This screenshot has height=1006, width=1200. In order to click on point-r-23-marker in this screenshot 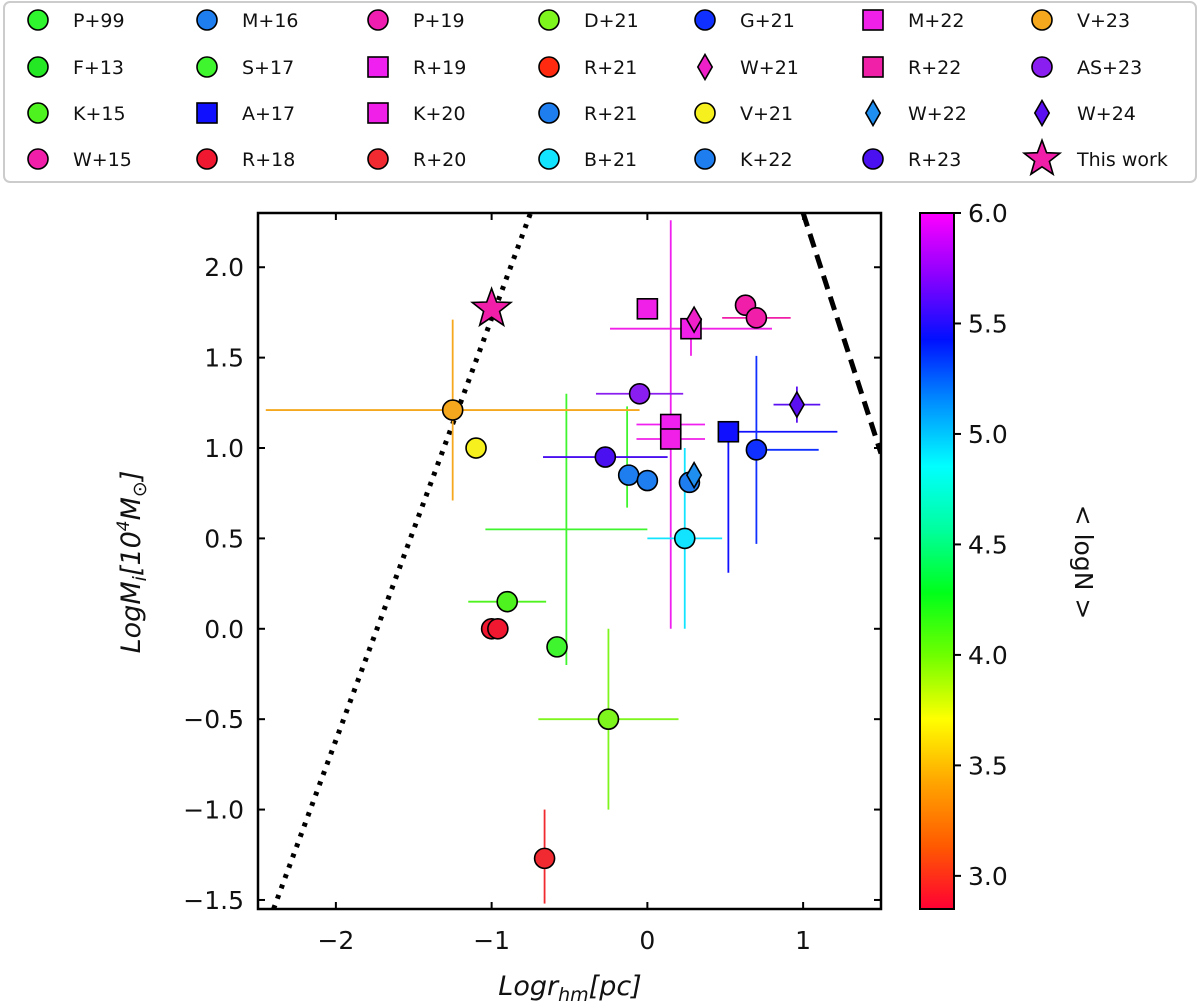, I will do `click(605, 457)`.